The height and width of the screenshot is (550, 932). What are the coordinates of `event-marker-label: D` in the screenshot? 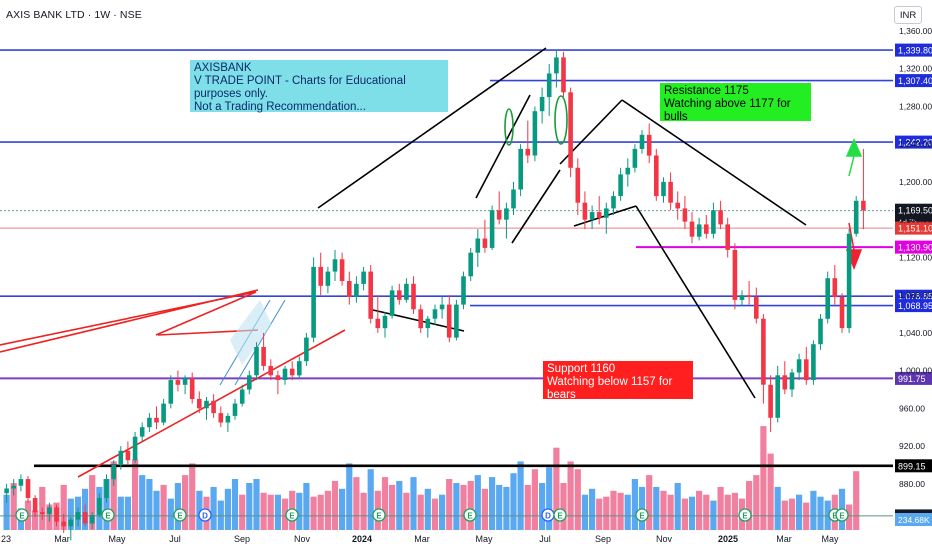 It's located at (548, 516).